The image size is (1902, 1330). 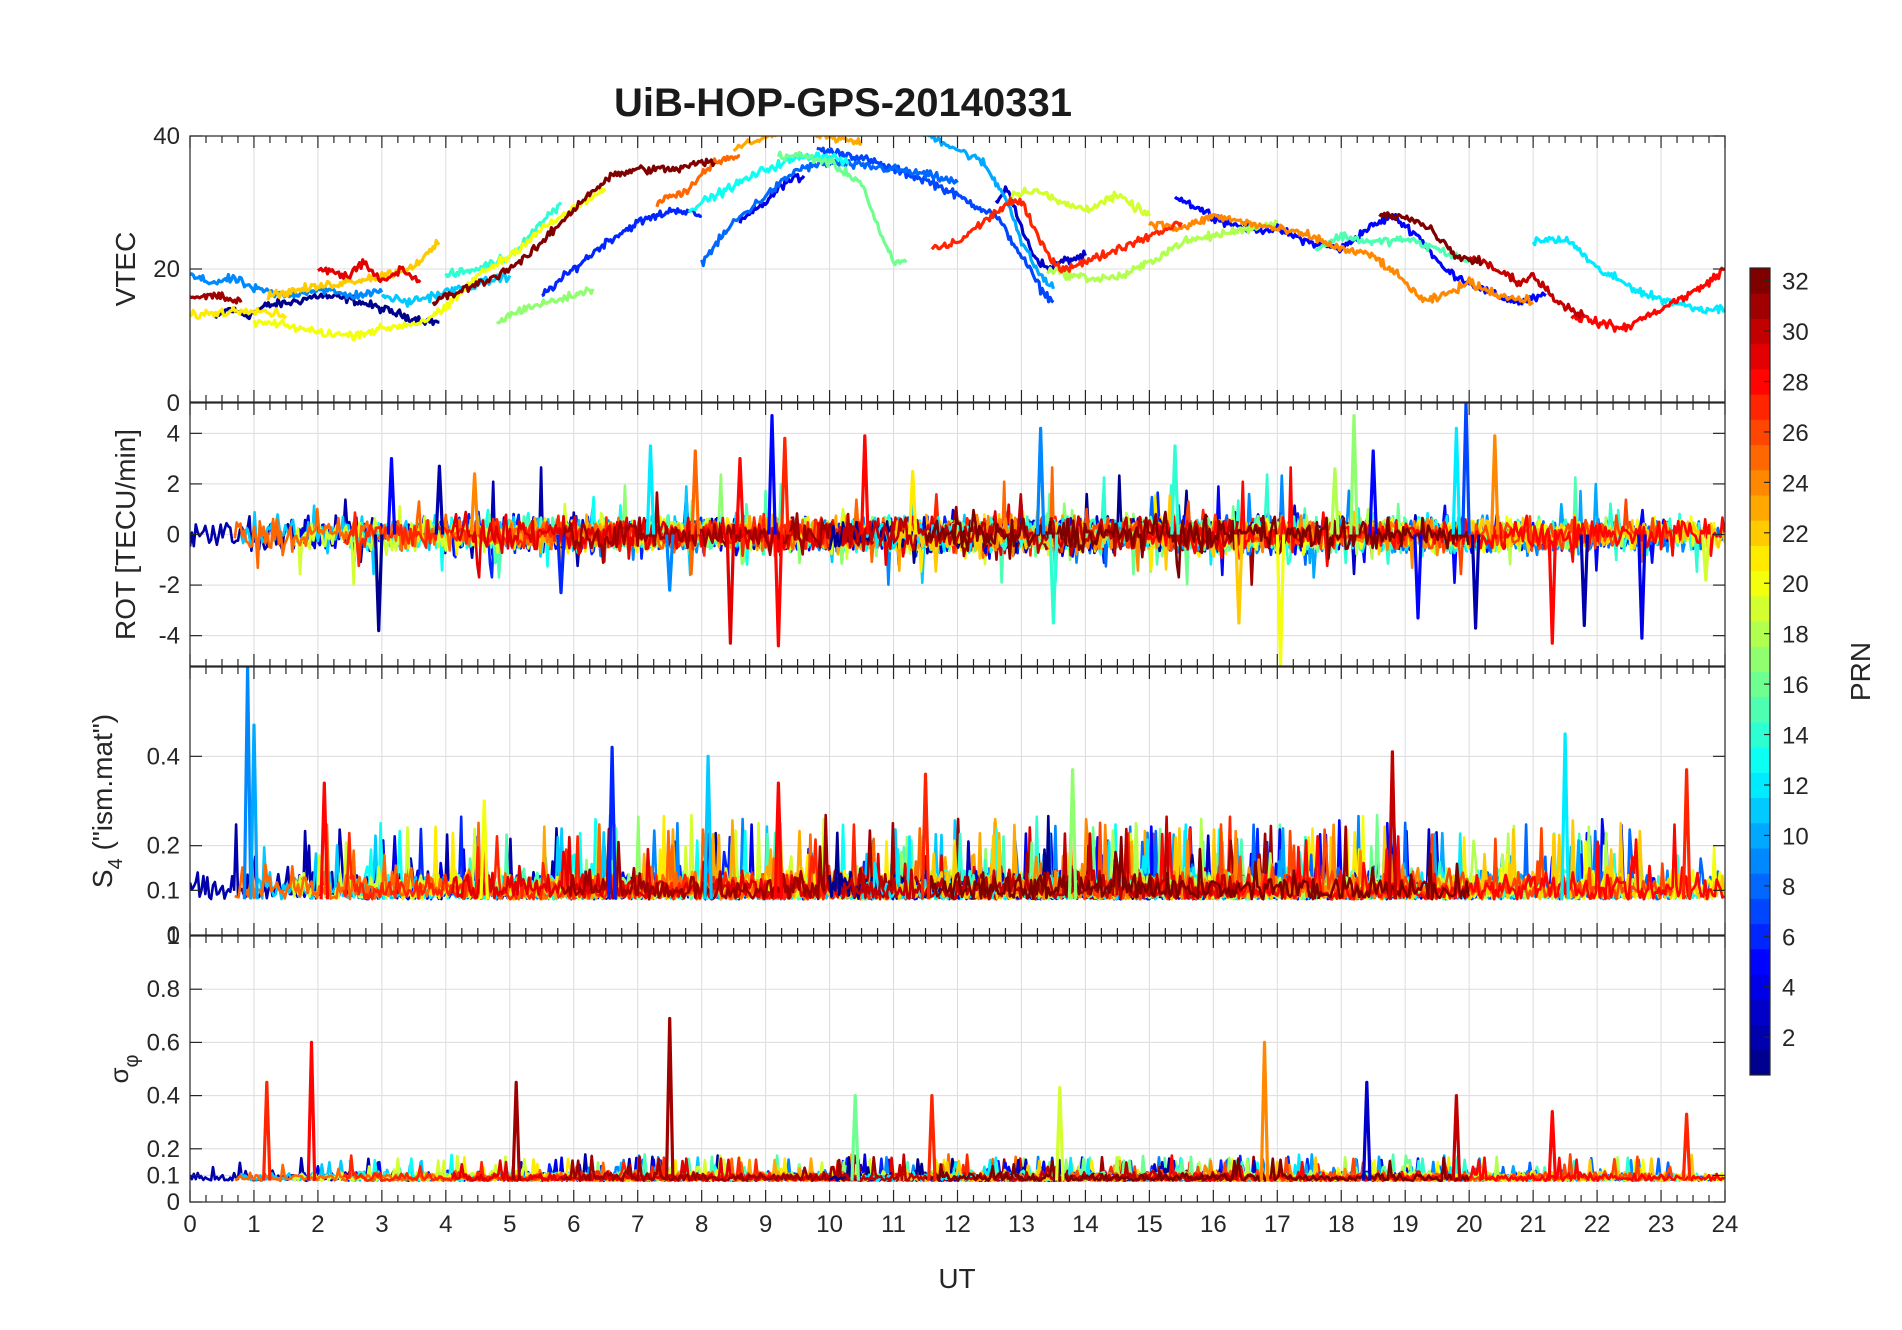 I want to click on y-tick-label-rot-2: 0, so click(x=173, y=535).